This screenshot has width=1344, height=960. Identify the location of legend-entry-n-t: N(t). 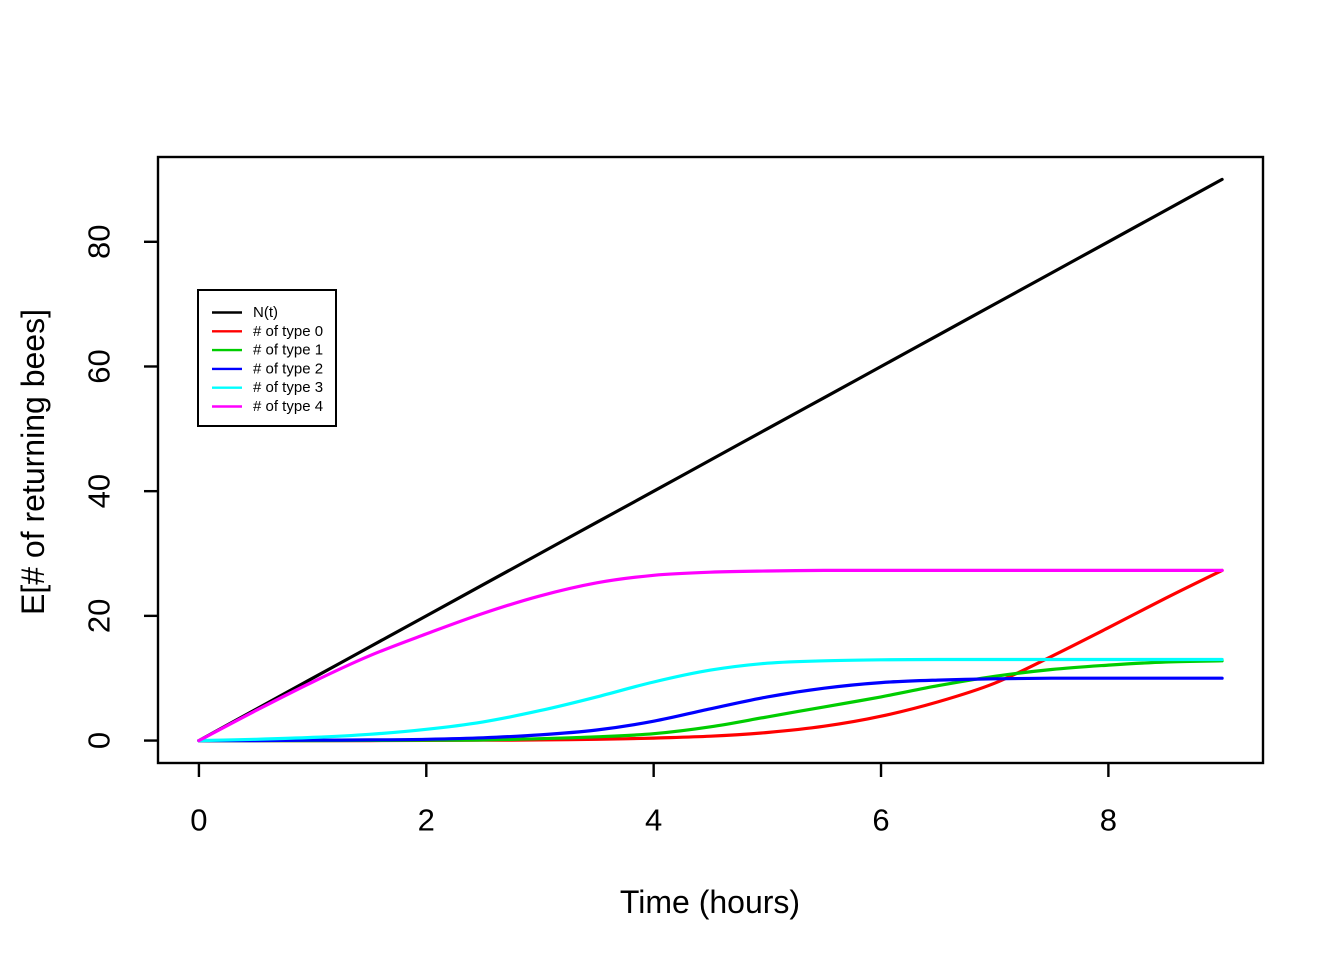
(245, 312).